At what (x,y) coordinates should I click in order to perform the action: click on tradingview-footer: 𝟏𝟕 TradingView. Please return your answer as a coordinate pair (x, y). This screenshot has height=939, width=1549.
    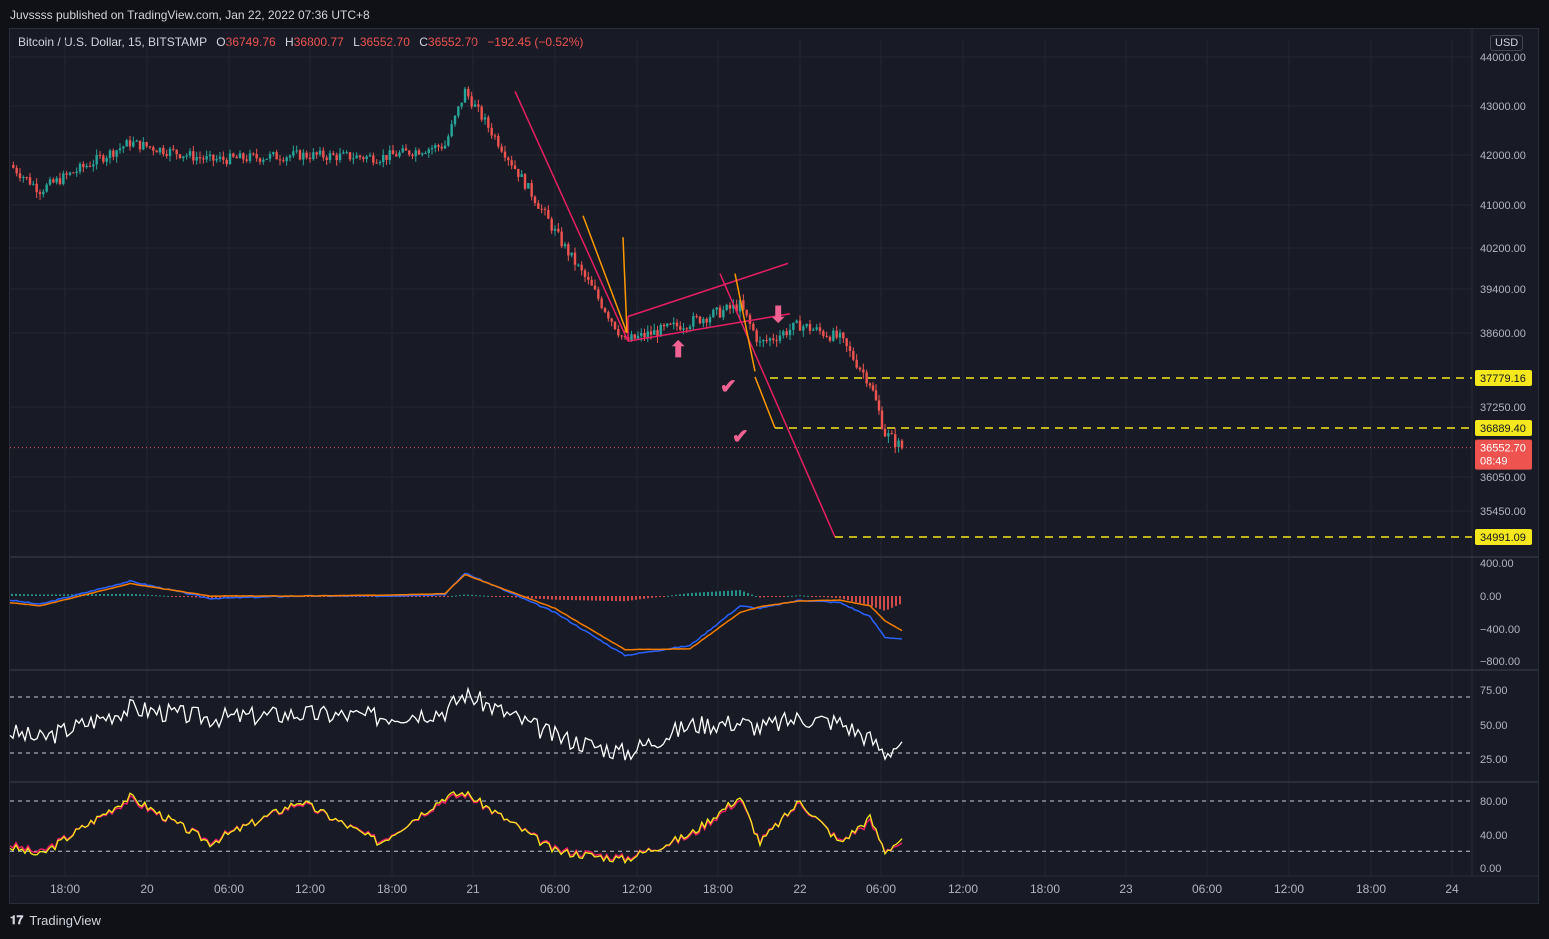
    Looking at the image, I should click on (55, 920).